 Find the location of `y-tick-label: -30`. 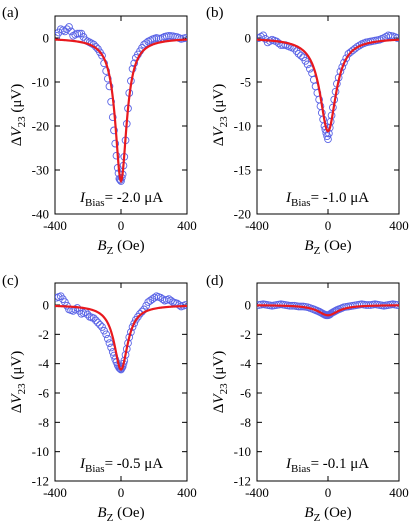

y-tick-label: -30 is located at coordinates (40, 170).